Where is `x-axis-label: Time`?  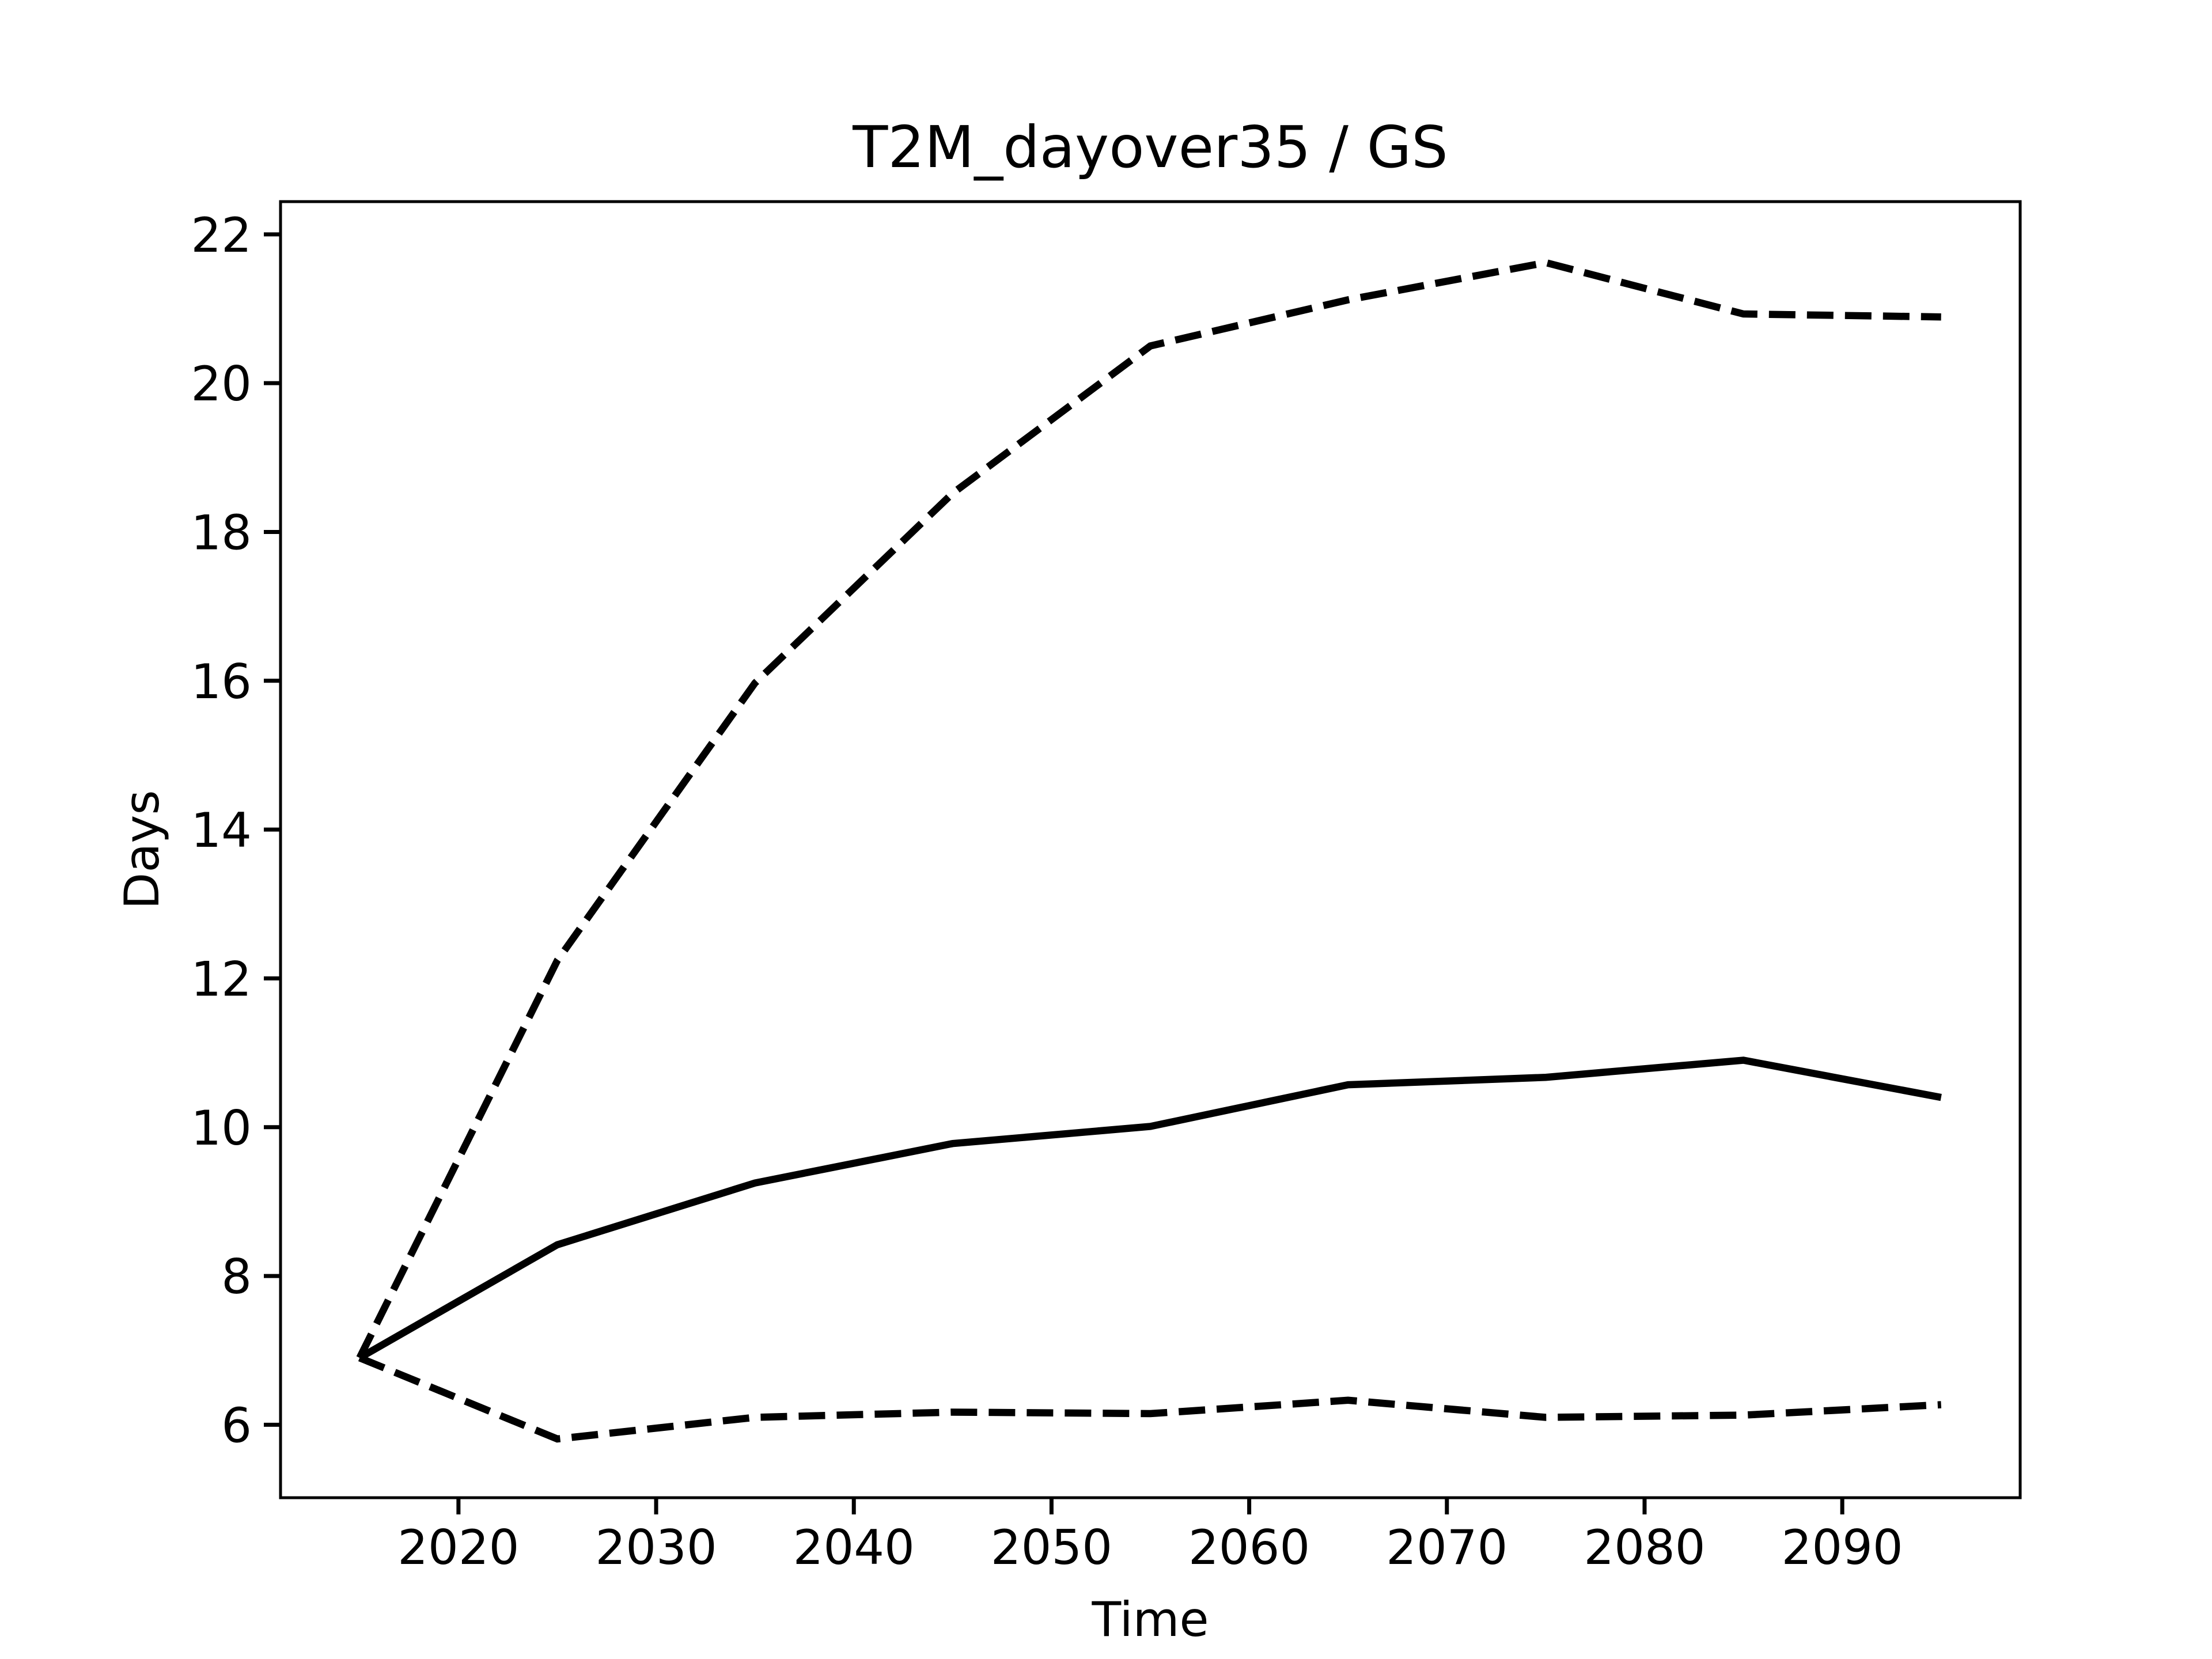 x-axis-label: Time is located at coordinates (1150, 1619).